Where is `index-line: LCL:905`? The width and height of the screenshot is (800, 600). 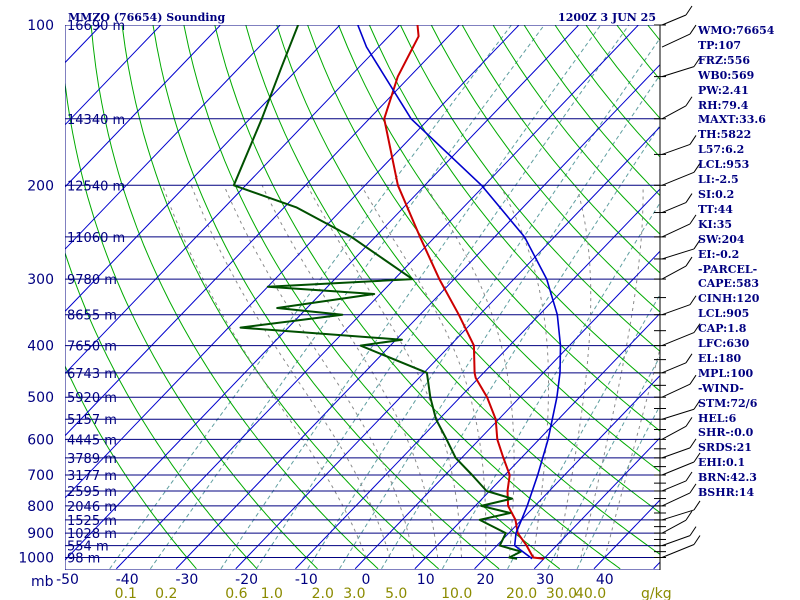
index-line: LCL:905 is located at coordinates (724, 314).